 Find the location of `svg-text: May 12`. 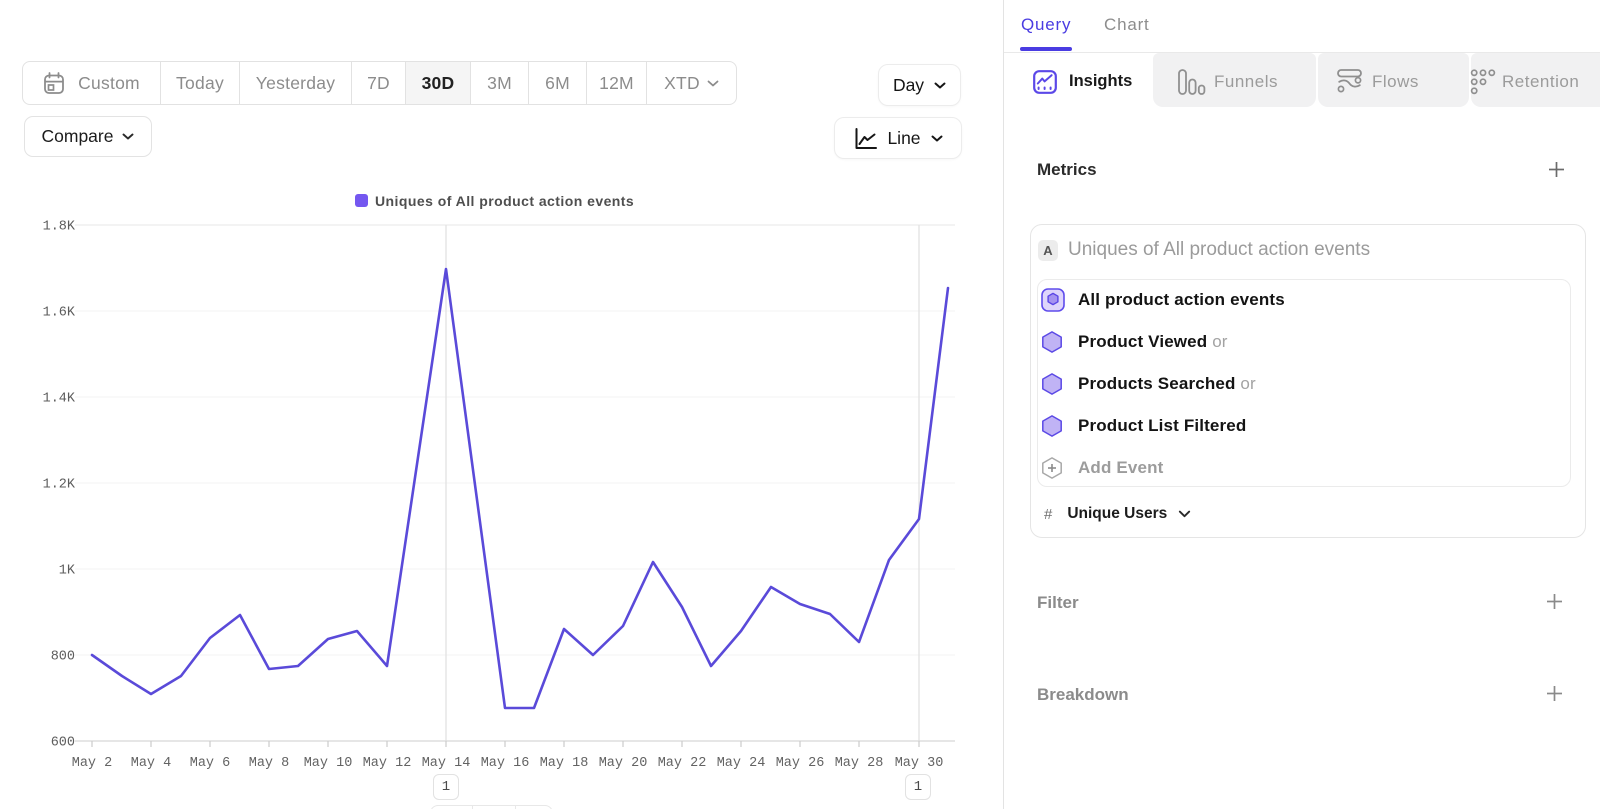

svg-text: May 12 is located at coordinates (387, 763).